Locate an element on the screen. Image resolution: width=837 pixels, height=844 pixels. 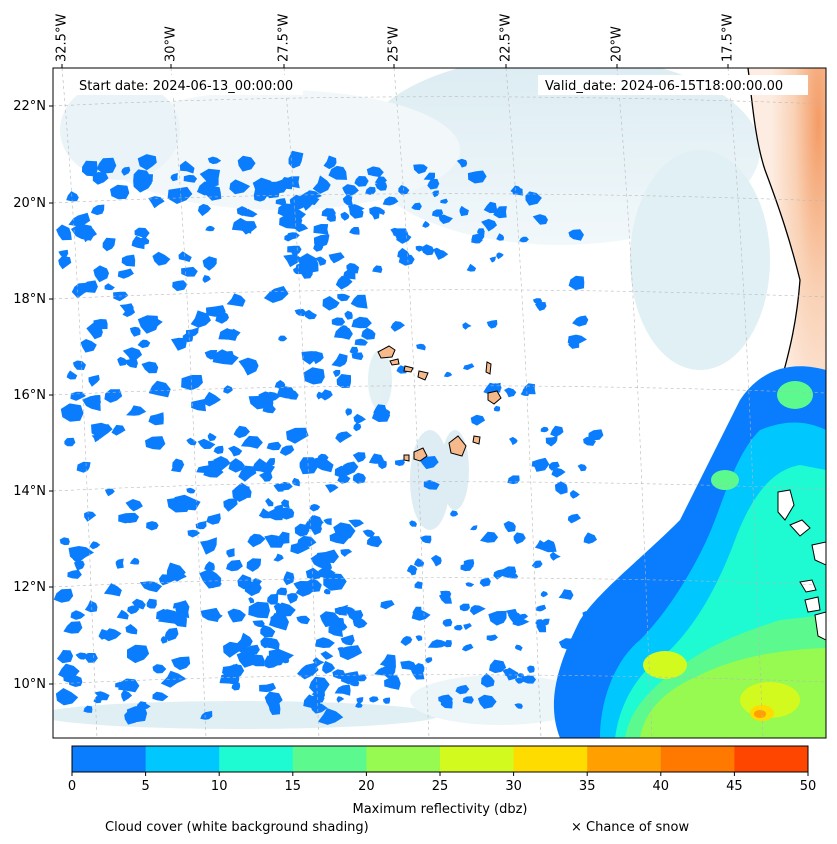
latitude-tick-label: 18°N is located at coordinates (29, 299).